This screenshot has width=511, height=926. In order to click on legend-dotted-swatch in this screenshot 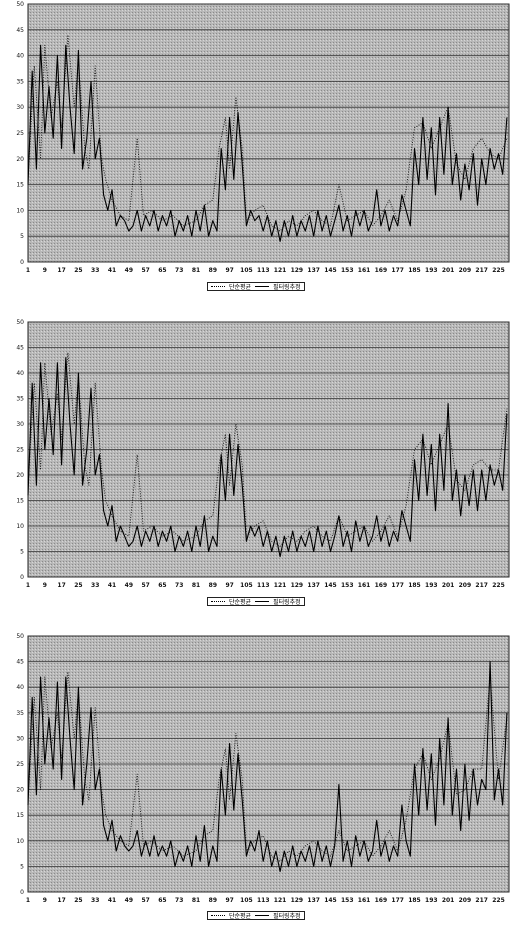, I will do `click(218, 915)`.